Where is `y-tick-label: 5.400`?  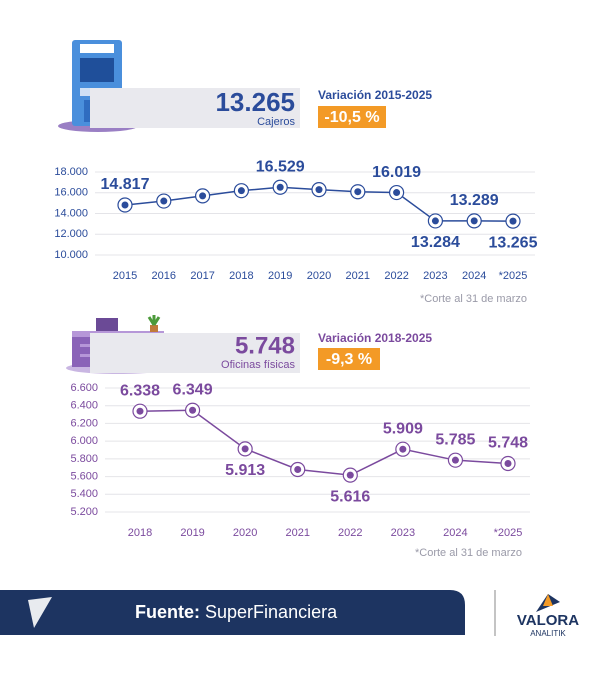 y-tick-label: 5.400 is located at coordinates (84, 494).